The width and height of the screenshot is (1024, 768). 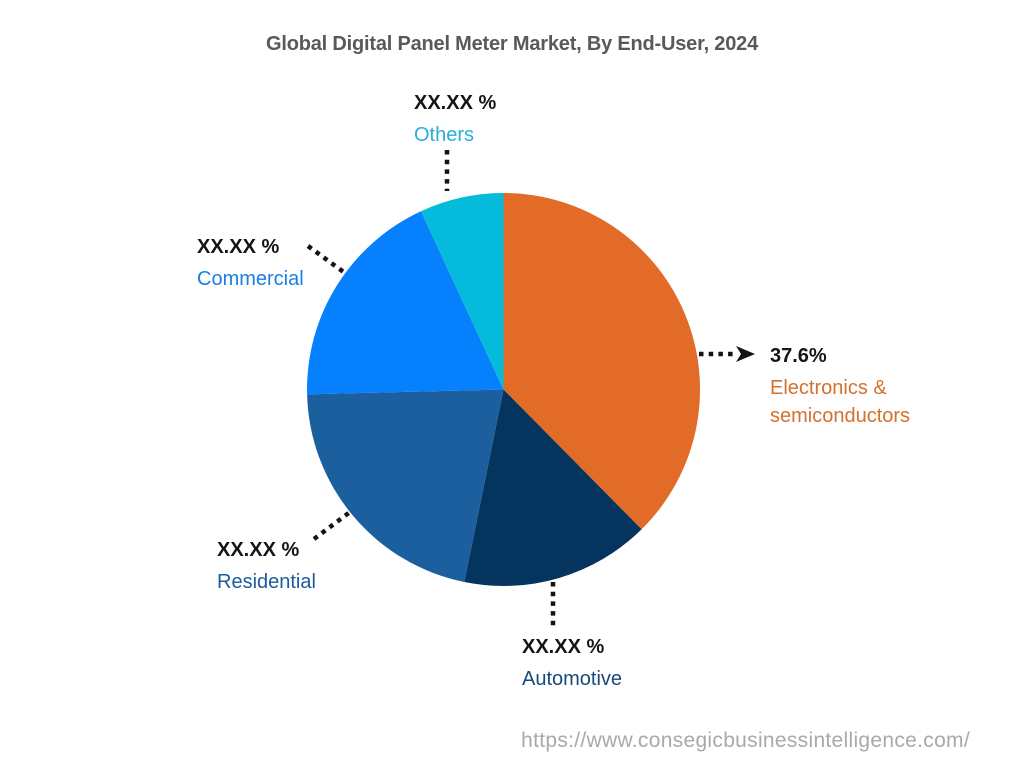 I want to click on electronics-percent: 37.6%, so click(x=798, y=356).